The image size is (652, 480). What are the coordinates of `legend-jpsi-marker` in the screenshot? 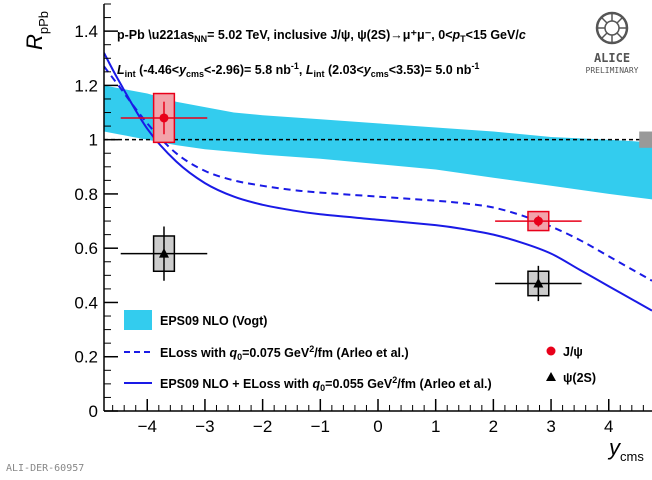 It's located at (551, 351).